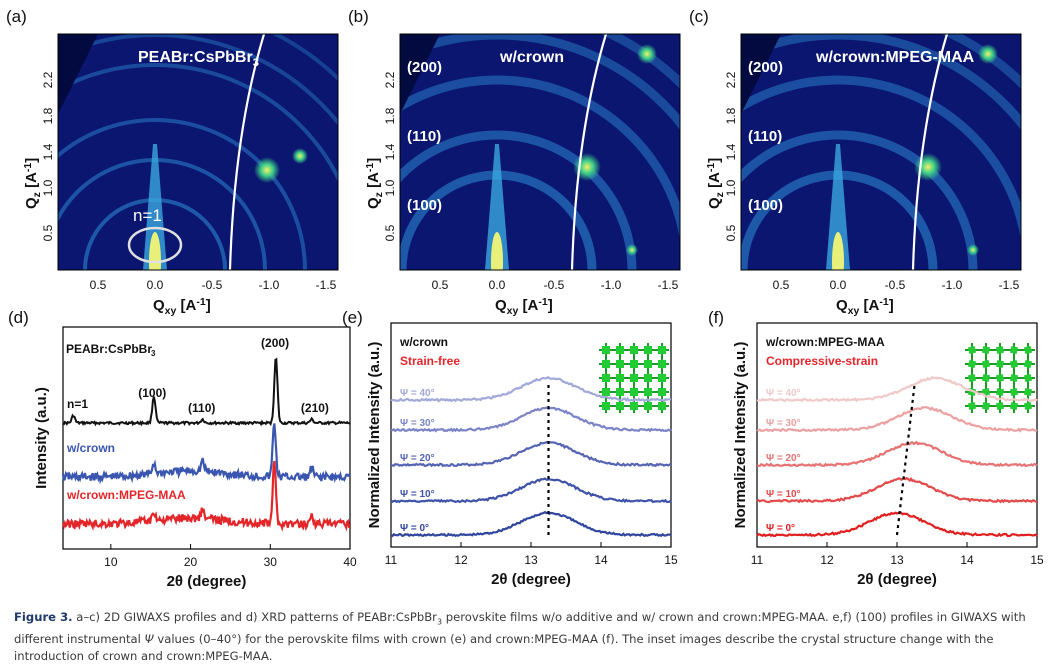 The image size is (1061, 672). I want to click on y-axis-label: Intensity (a.u.), so click(41, 438).